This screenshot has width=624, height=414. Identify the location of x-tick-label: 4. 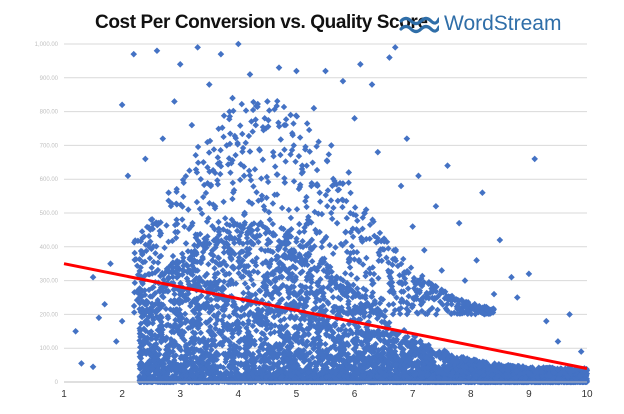
(239, 394).